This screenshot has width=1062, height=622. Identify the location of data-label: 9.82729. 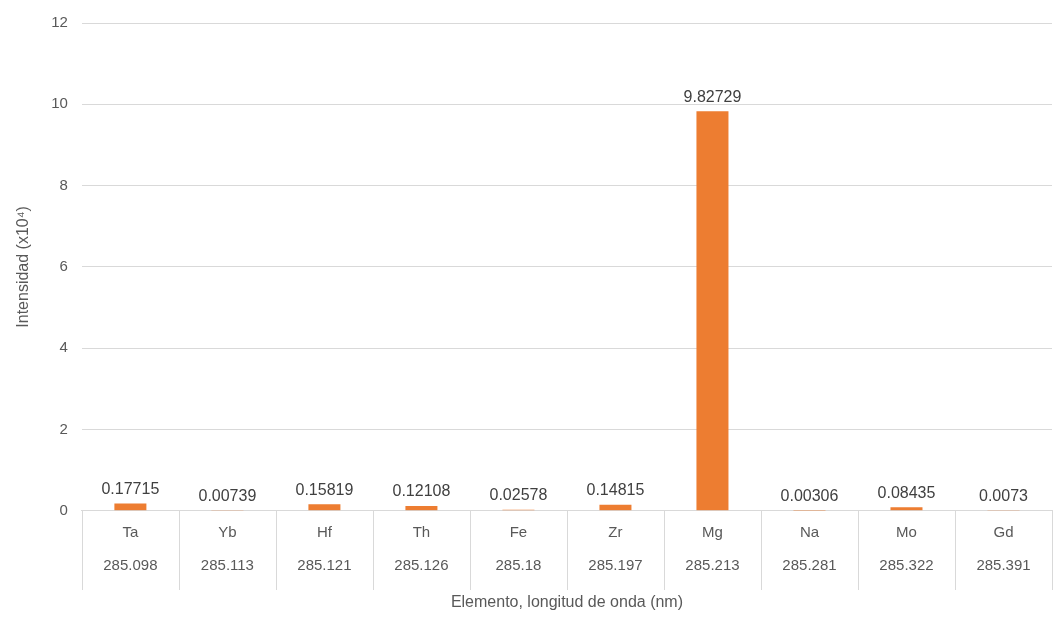
(712, 96).